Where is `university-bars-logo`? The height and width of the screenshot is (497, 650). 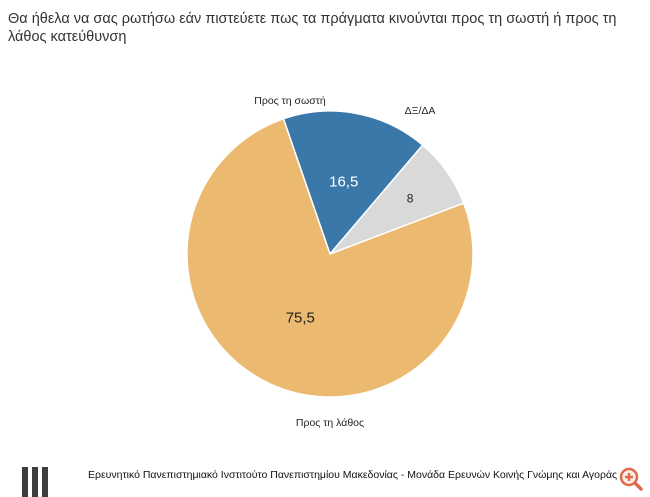 university-bars-logo is located at coordinates (36, 480).